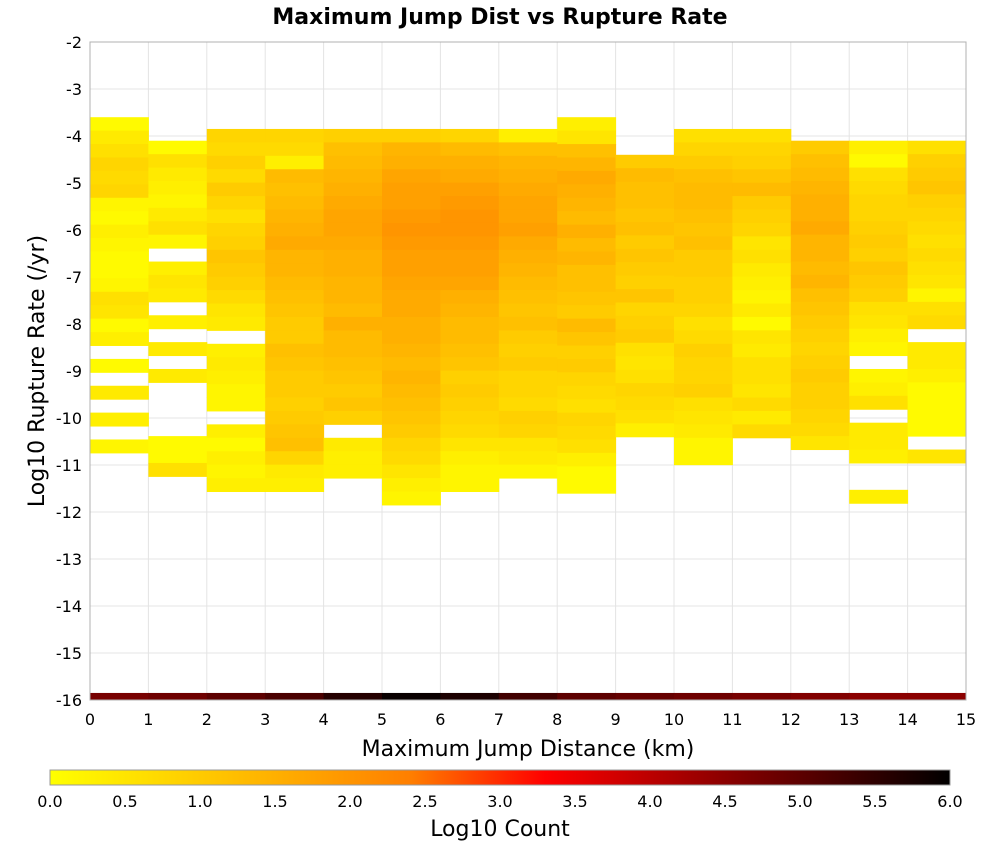  What do you see at coordinates (148, 719) in the screenshot?
I see `x-tick-label: 1` at bounding box center [148, 719].